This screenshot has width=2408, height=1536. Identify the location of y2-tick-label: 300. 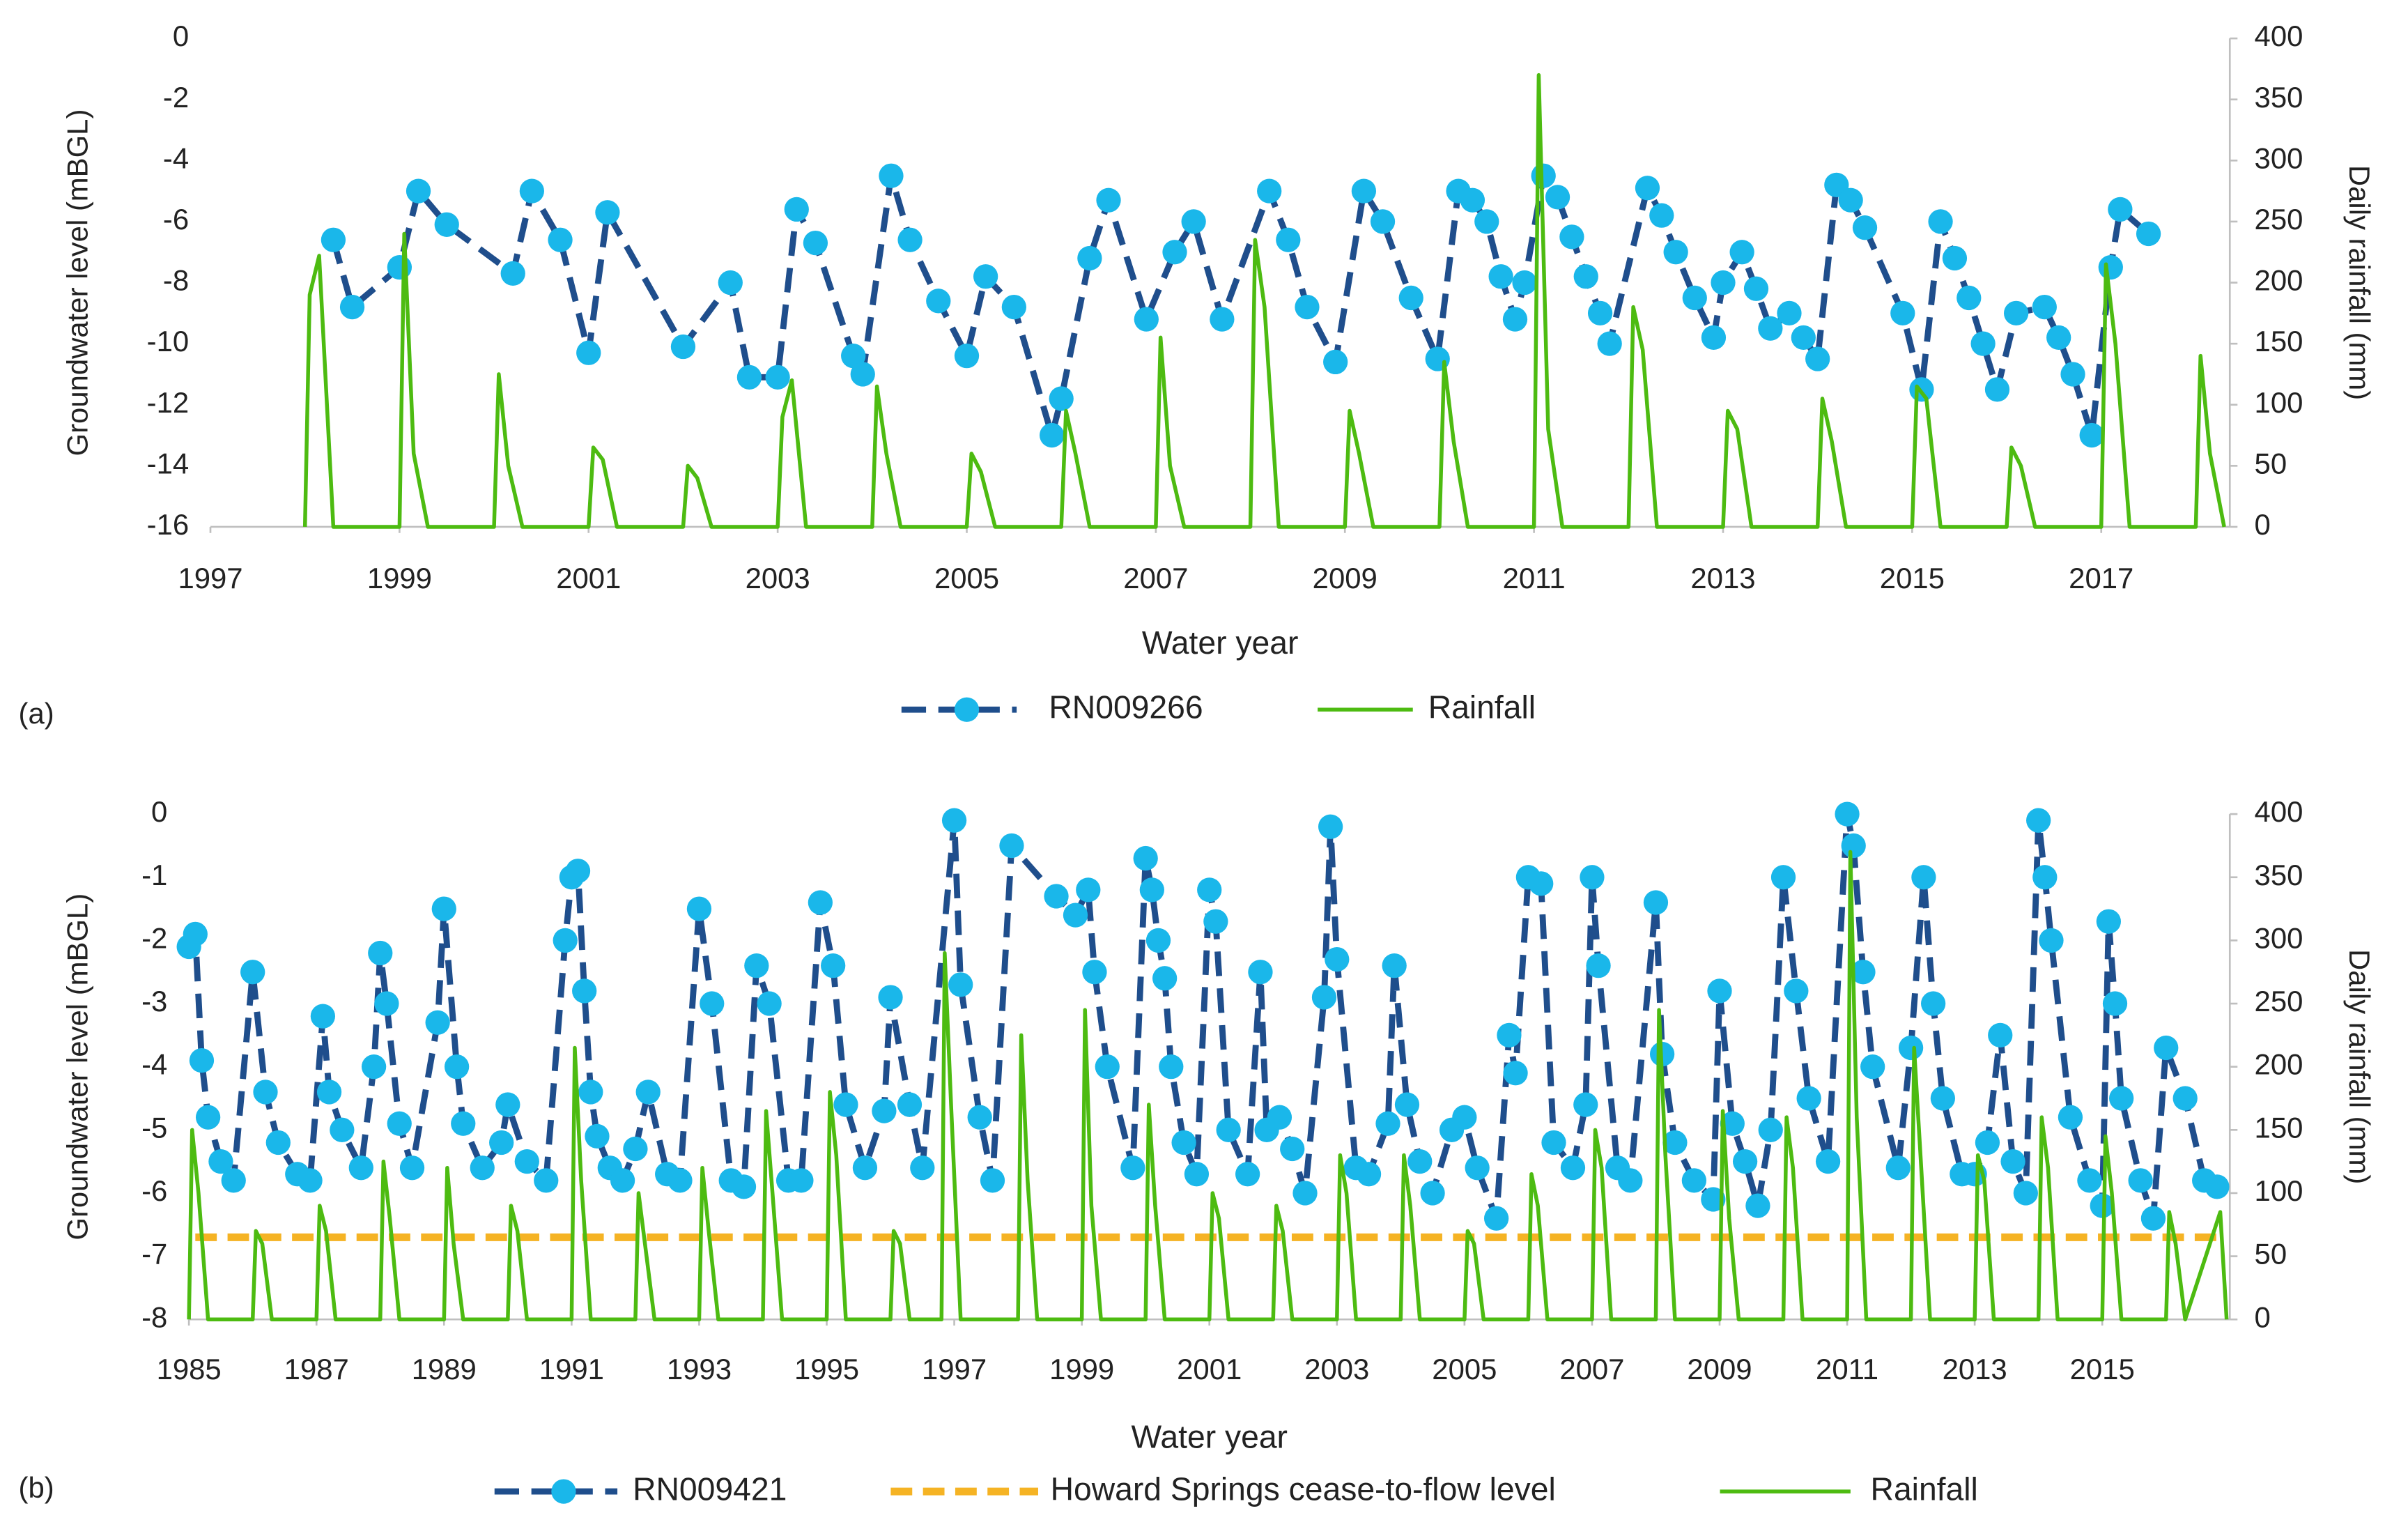
(2279, 157).